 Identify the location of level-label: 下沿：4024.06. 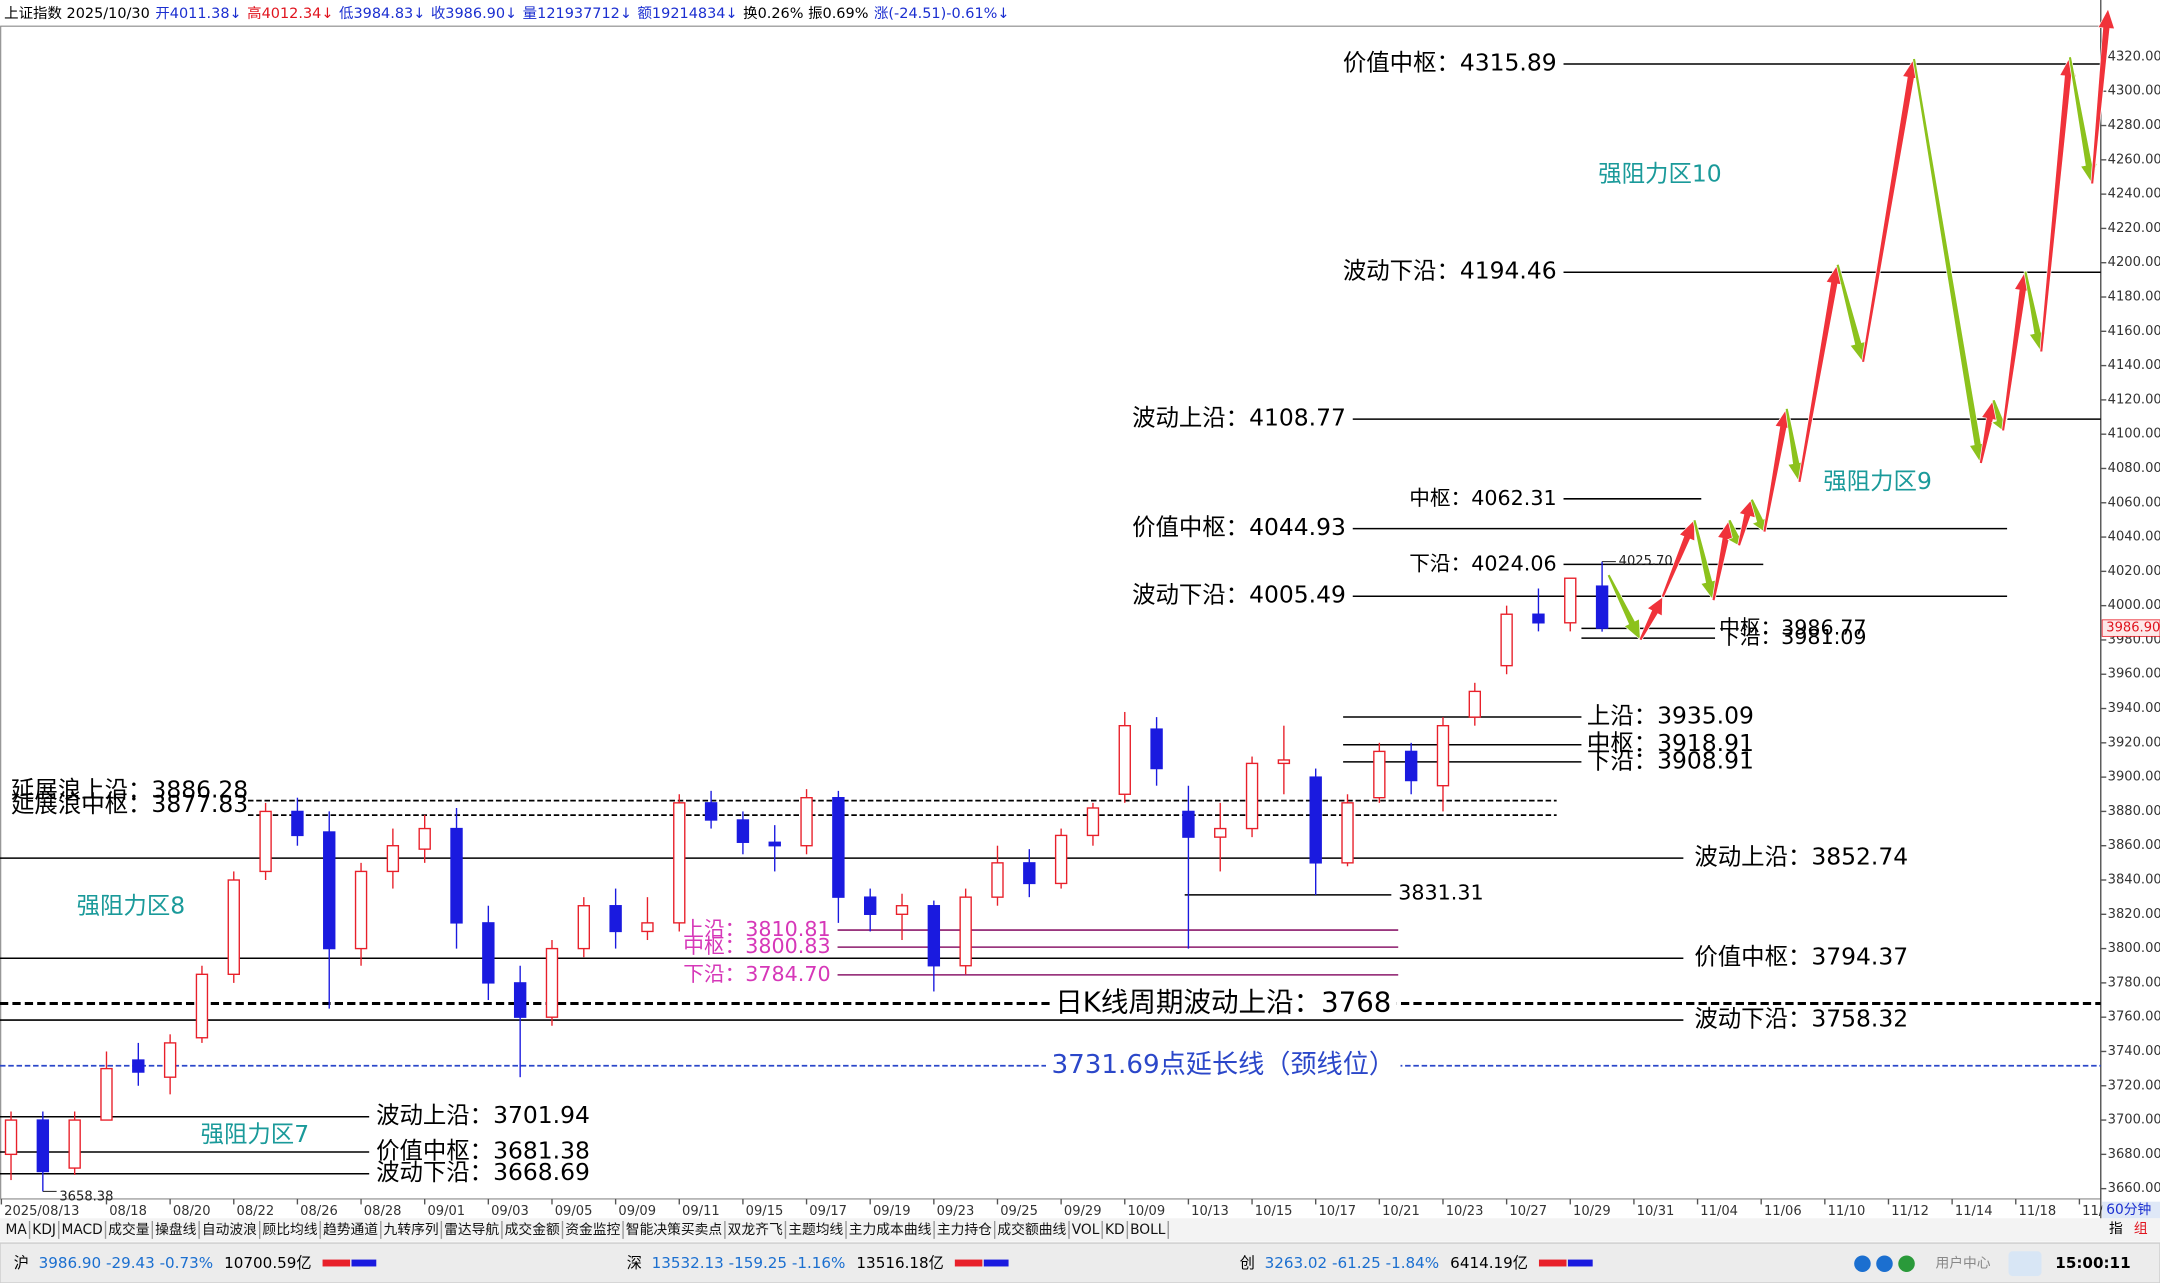
(1482, 563).